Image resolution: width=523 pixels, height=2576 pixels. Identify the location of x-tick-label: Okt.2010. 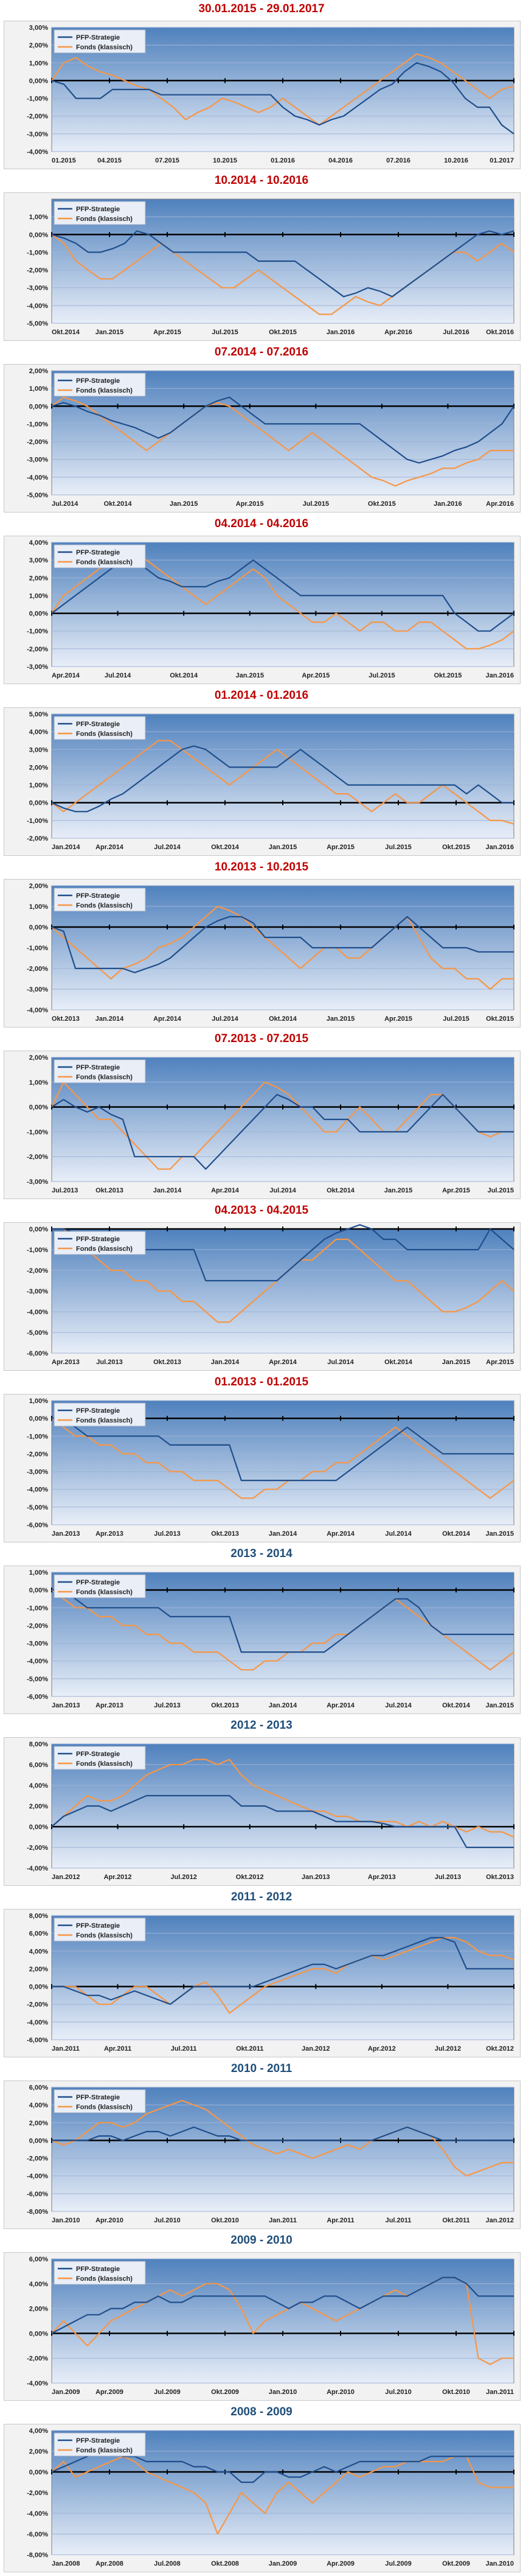
(456, 2392).